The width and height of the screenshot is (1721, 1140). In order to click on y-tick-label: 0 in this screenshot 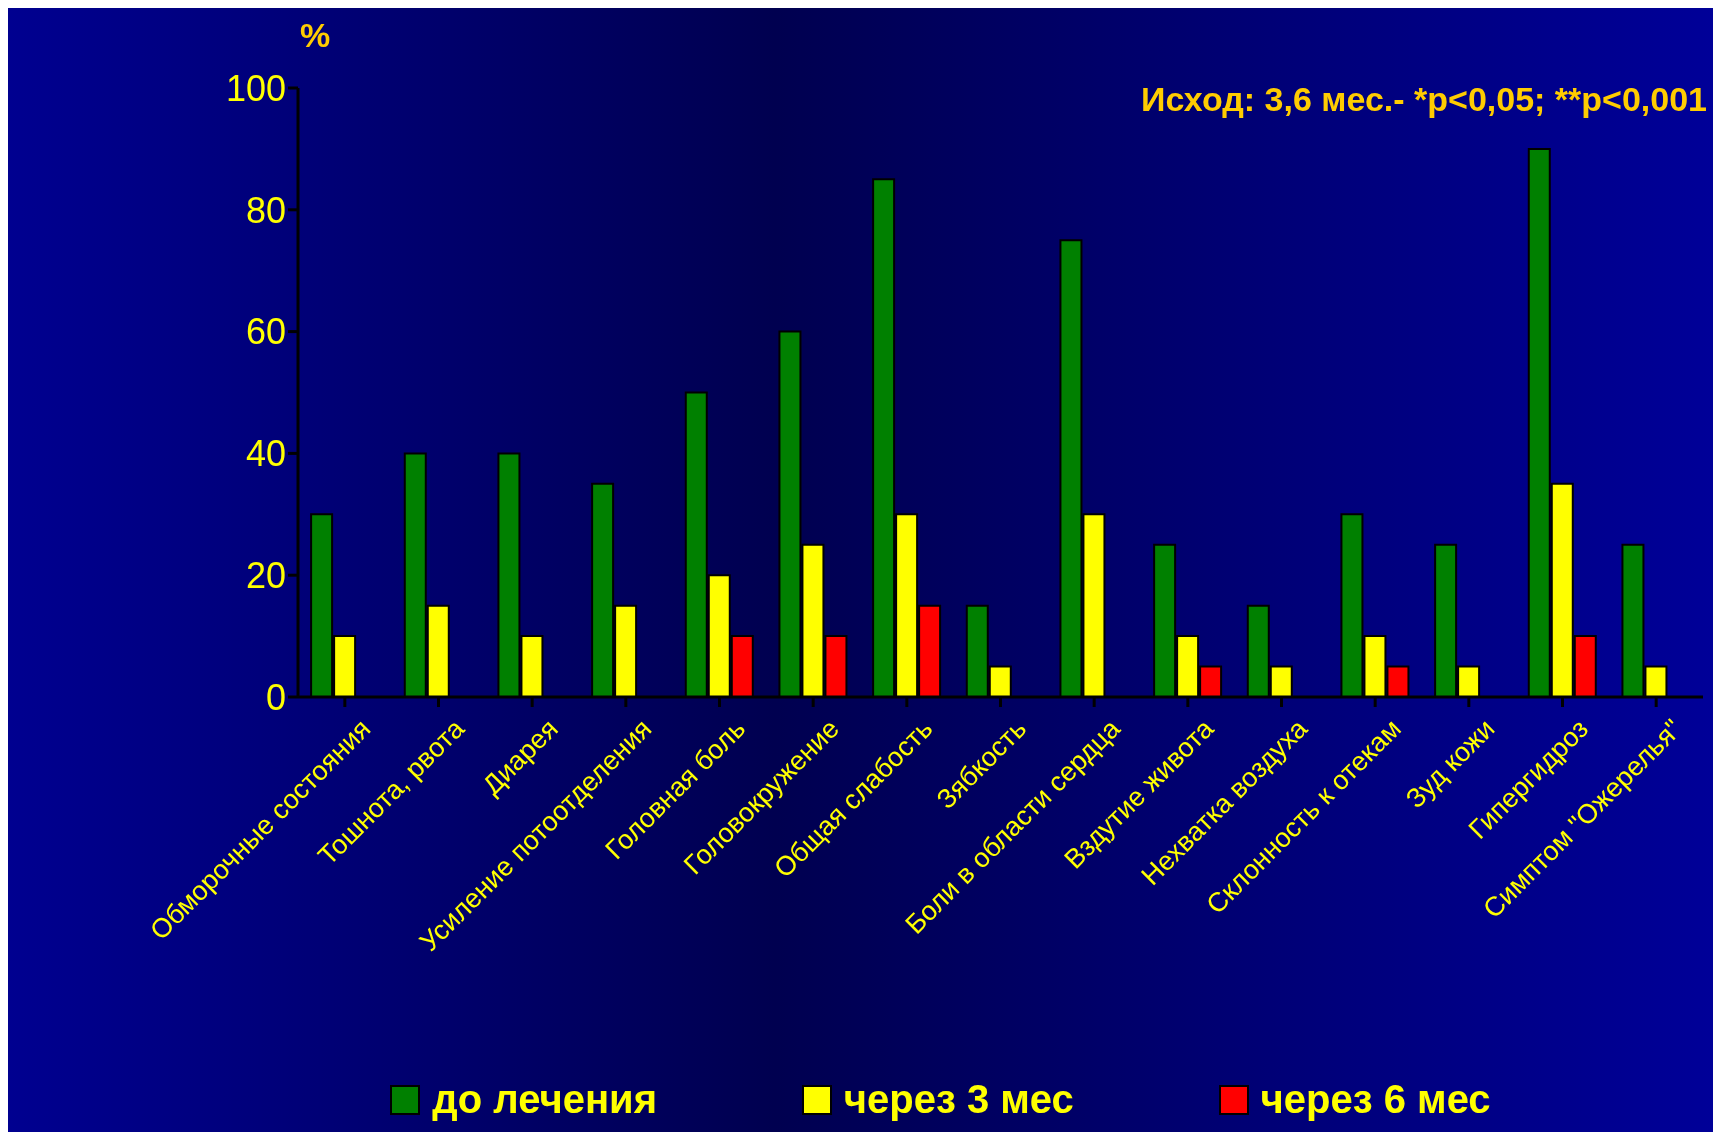, I will do `click(275, 697)`.